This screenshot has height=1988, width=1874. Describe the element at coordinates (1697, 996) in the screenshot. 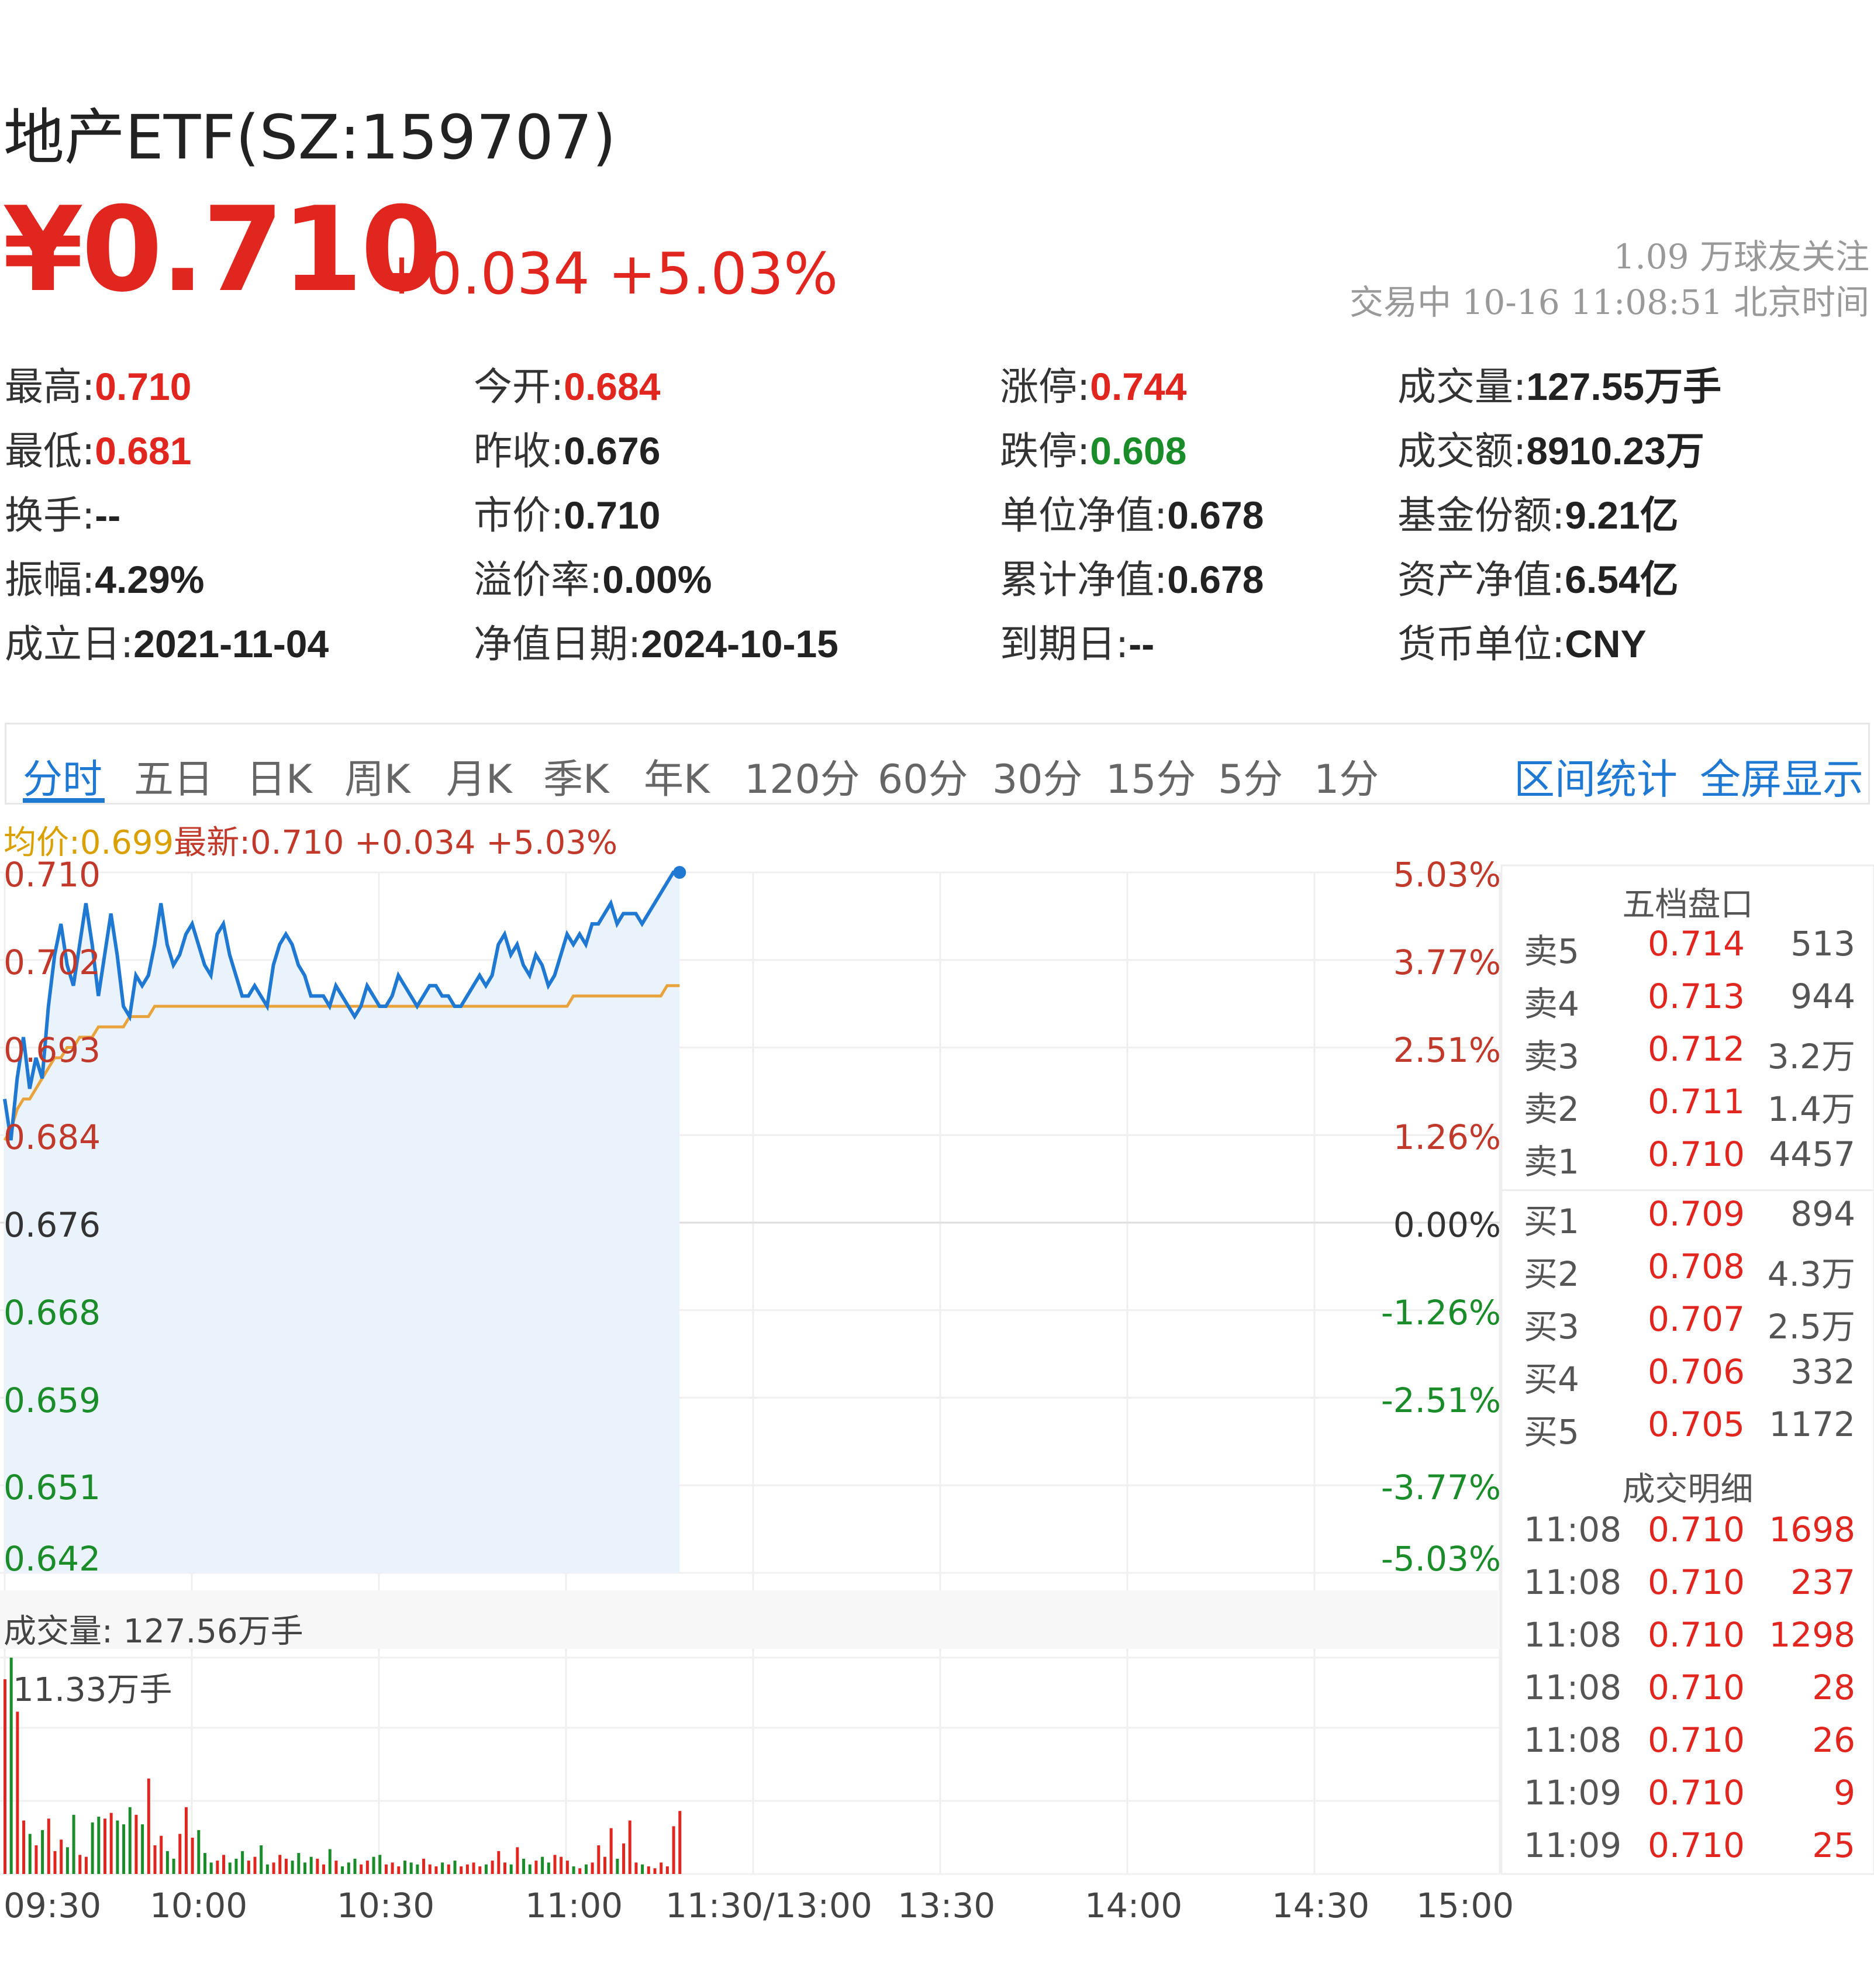

I see `ask-price: 0.713` at that location.